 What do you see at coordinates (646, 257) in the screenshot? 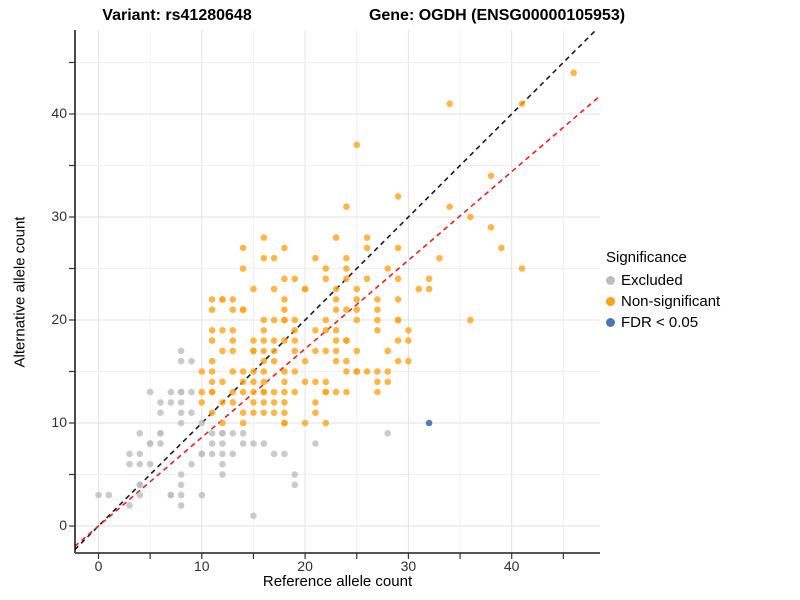
I see `legend-title: Significance` at bounding box center [646, 257].